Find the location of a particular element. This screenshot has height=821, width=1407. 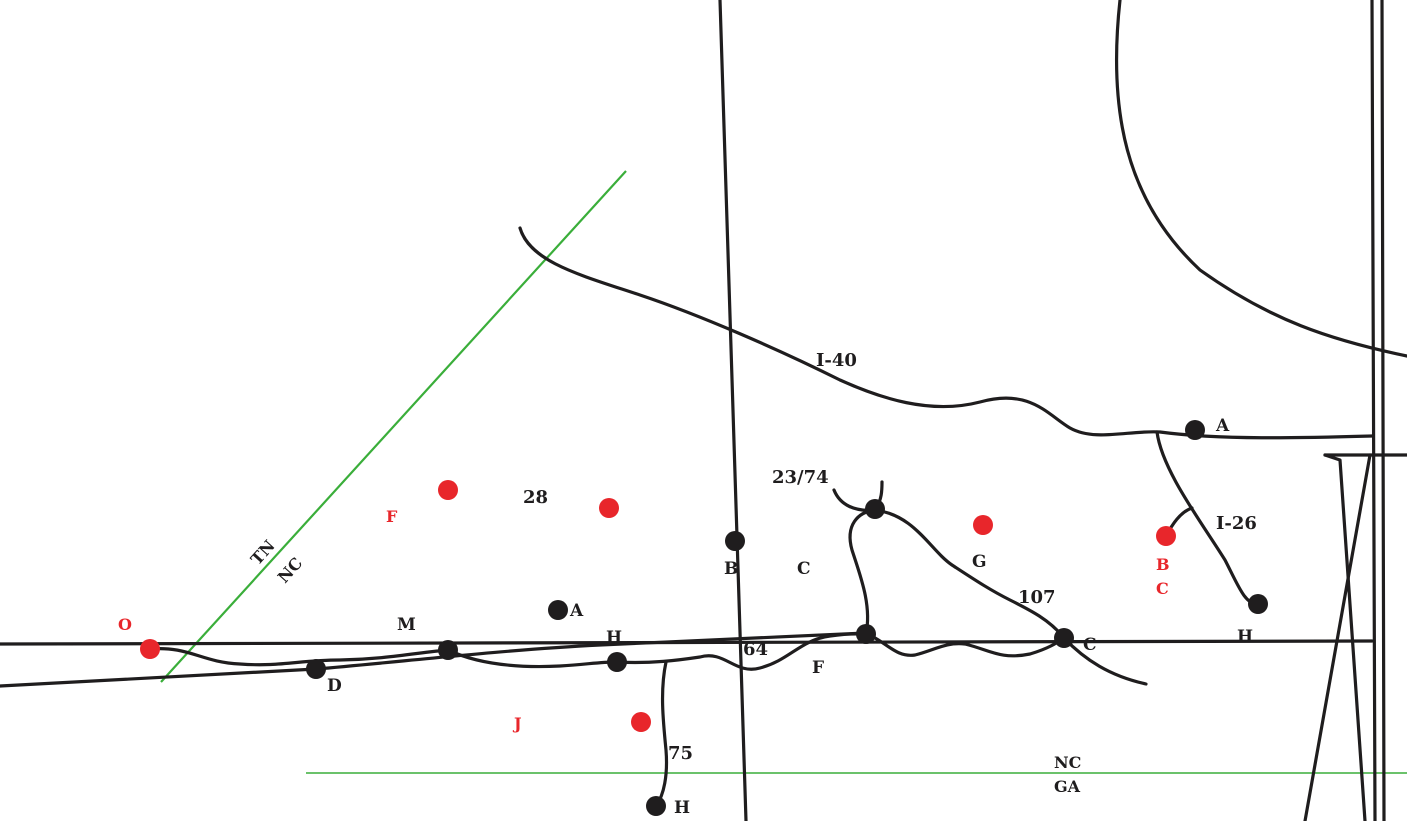

place-label-m-west: M is located at coordinates (406, 625).